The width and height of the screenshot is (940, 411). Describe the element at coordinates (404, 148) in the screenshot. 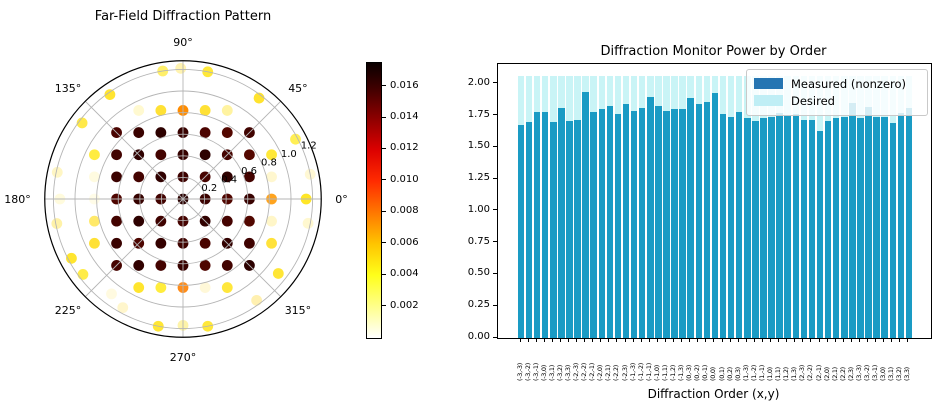

I see `colorbar-tick-label: 0.012` at that location.